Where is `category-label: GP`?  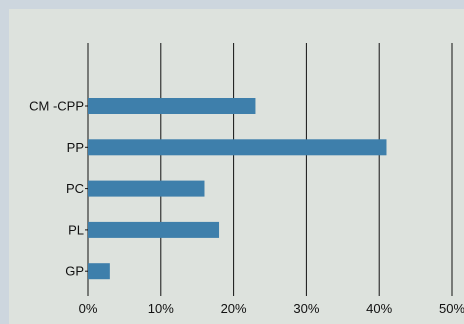 category-label: GP is located at coordinates (74, 271).